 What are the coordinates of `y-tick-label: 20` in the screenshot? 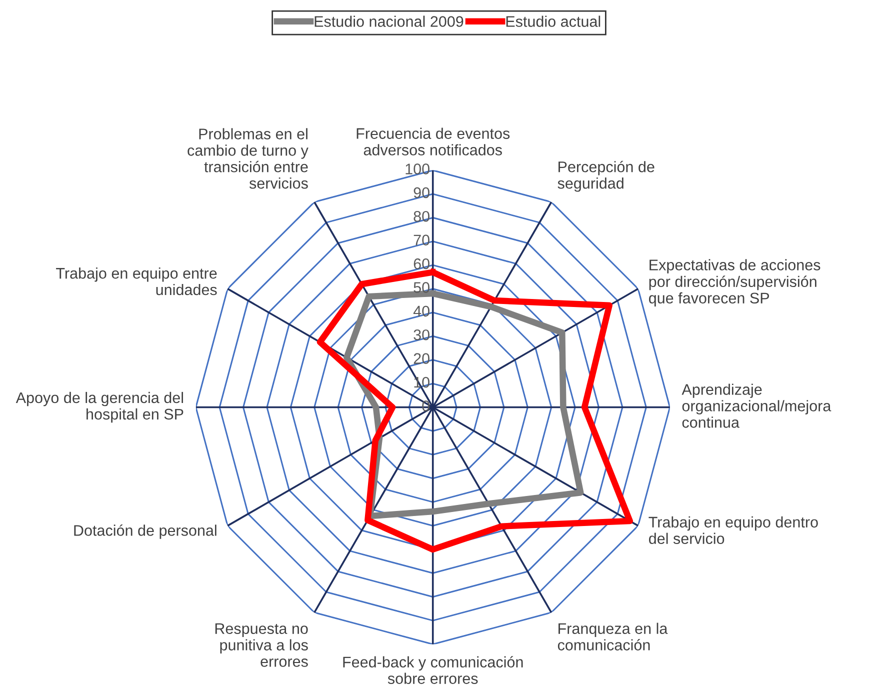 It's located at (422, 358).